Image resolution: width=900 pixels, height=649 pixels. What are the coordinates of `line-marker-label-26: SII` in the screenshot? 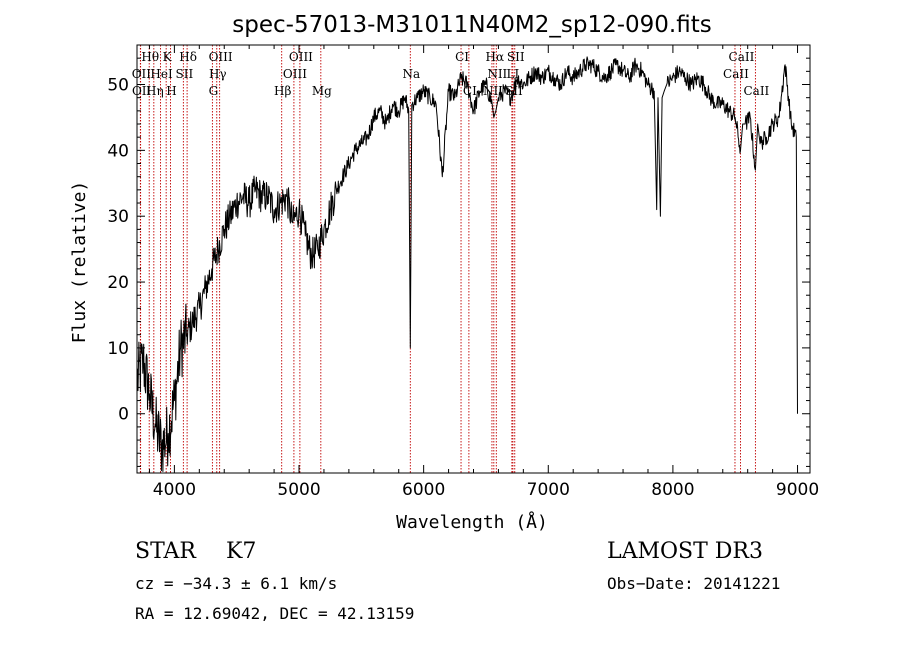 It's located at (514, 91).